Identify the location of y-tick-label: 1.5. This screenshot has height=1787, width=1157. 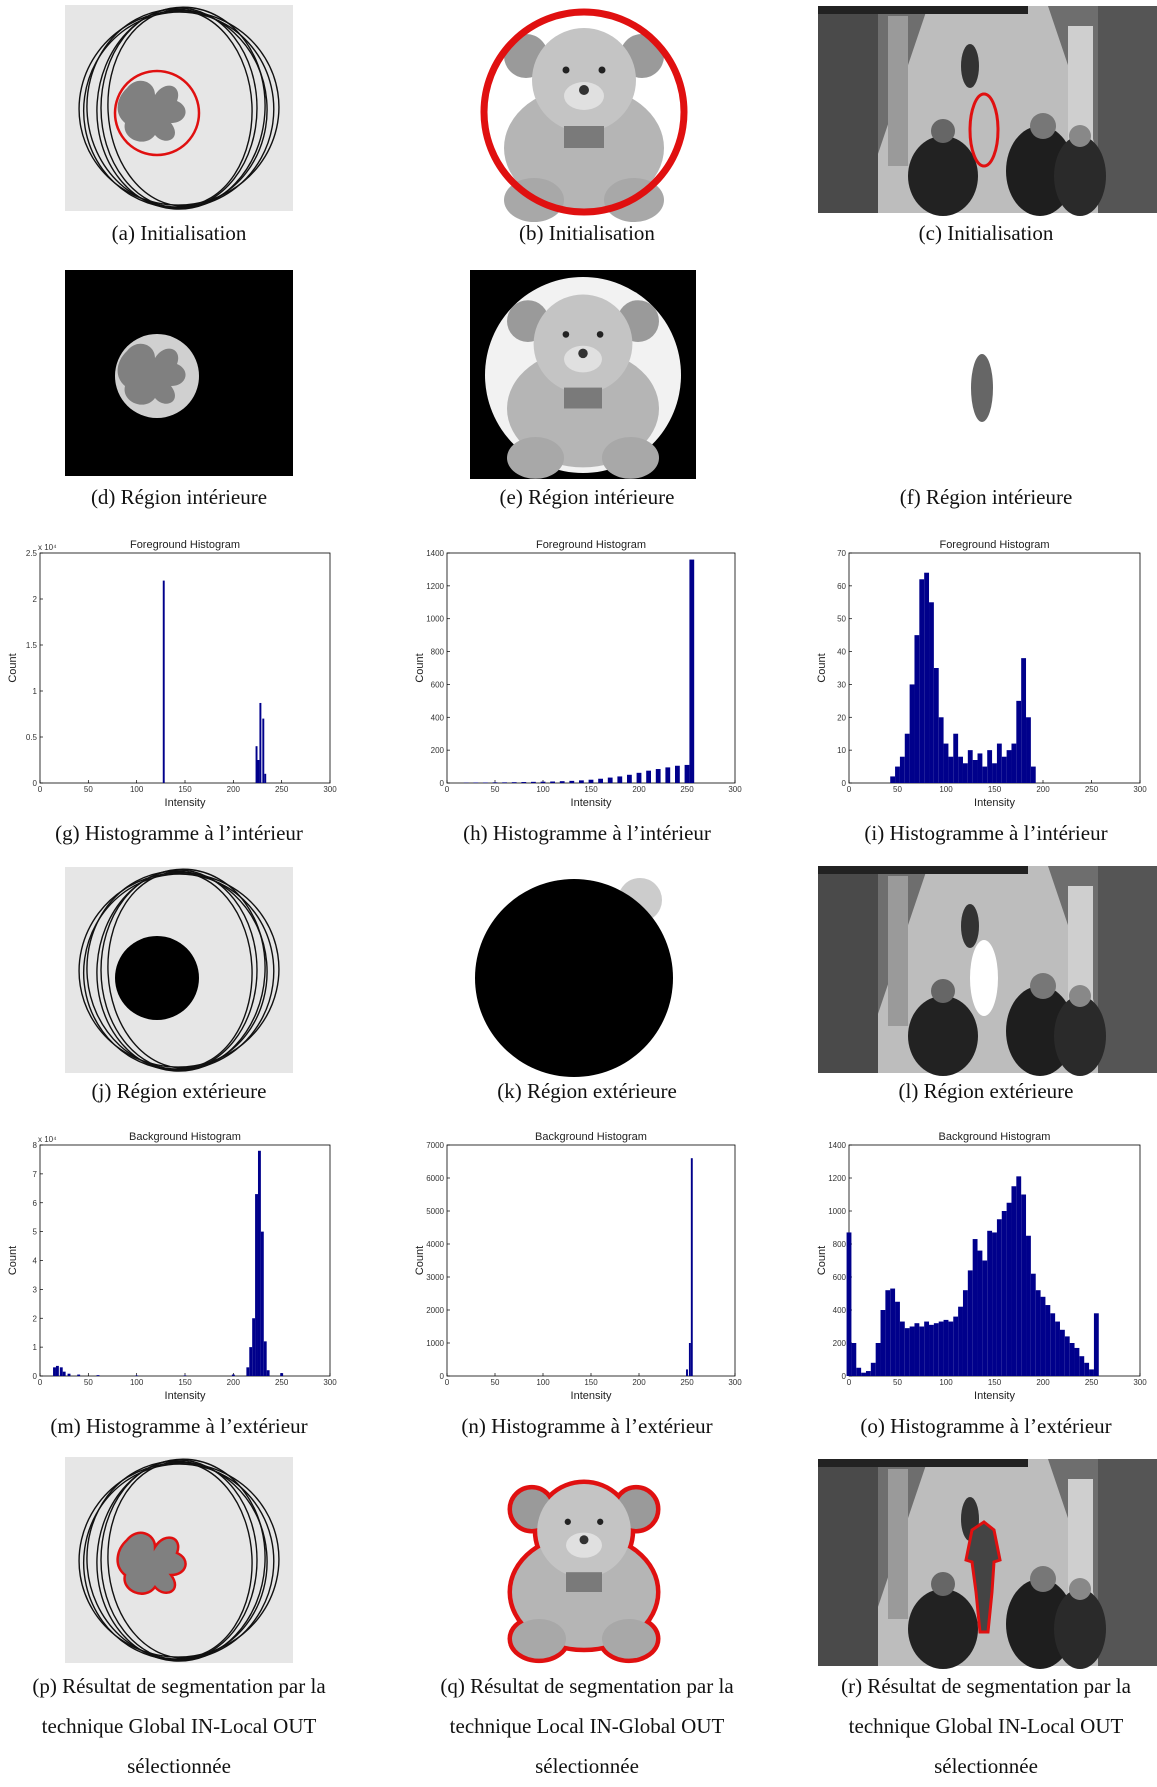
(32, 645).